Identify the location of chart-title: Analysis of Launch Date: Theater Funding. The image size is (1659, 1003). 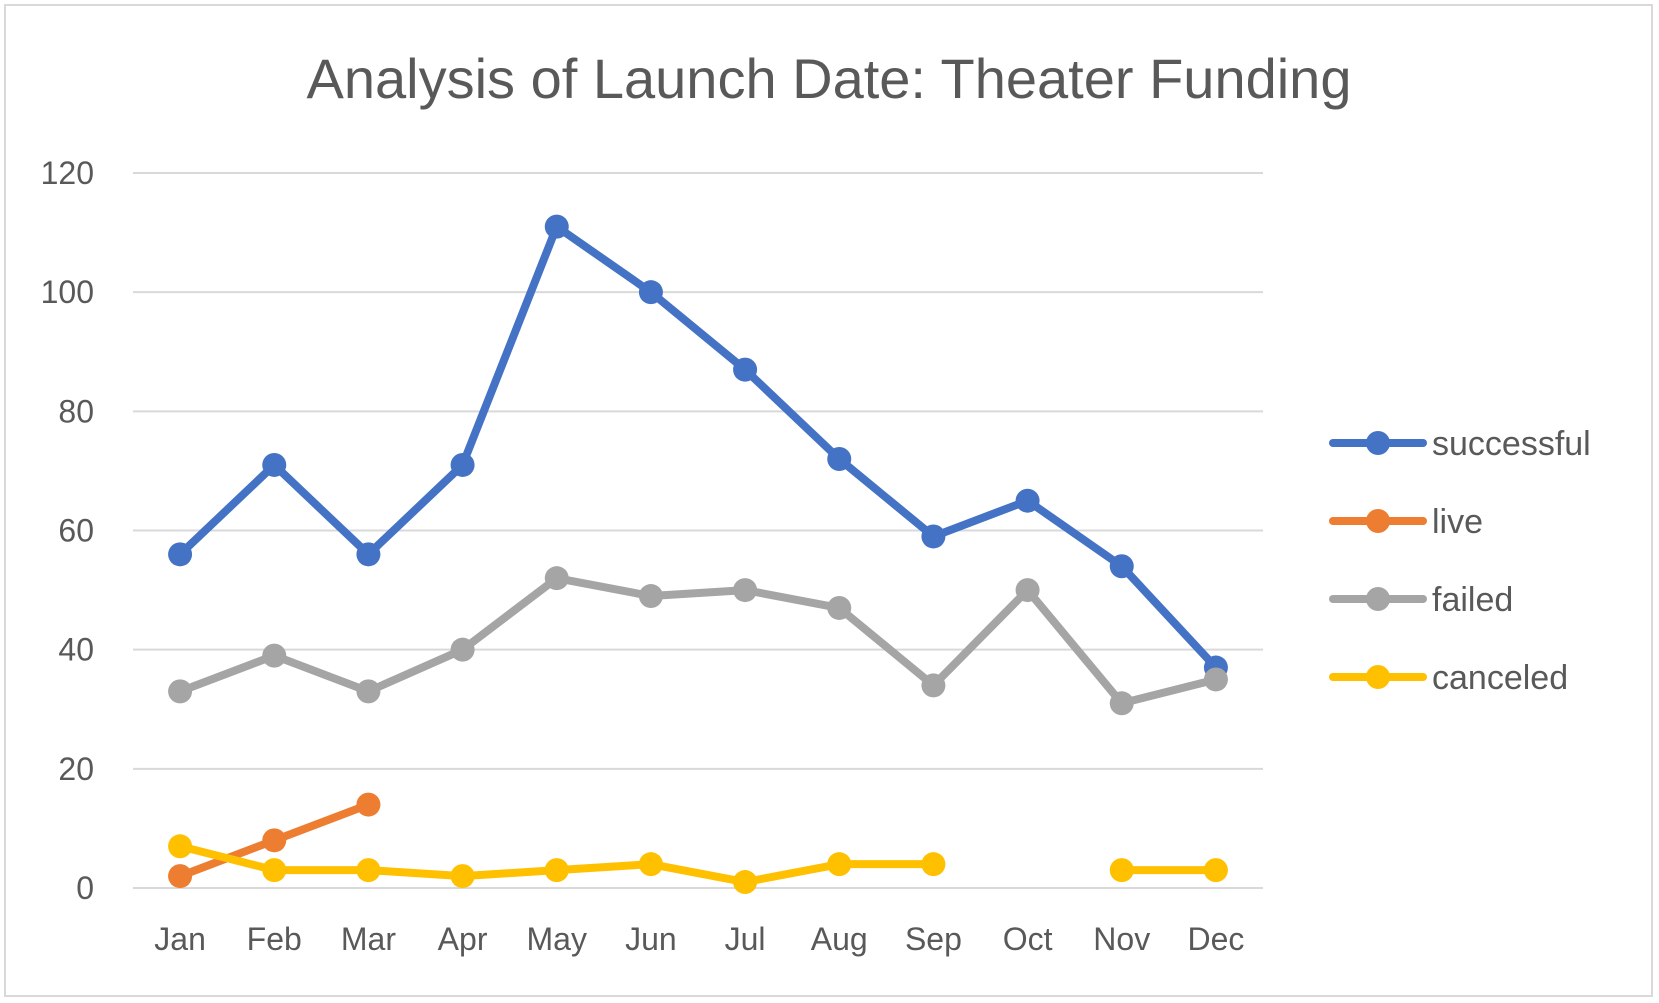
(829, 78).